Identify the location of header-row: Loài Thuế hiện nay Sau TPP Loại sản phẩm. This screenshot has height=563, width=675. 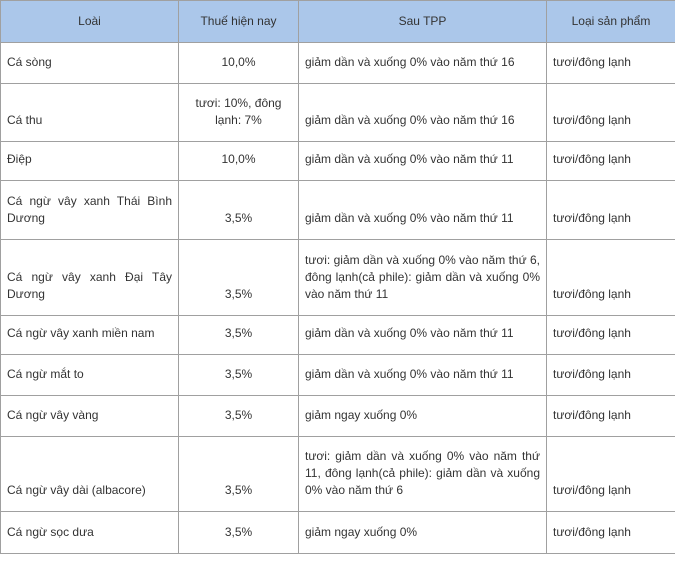
(337, 21).